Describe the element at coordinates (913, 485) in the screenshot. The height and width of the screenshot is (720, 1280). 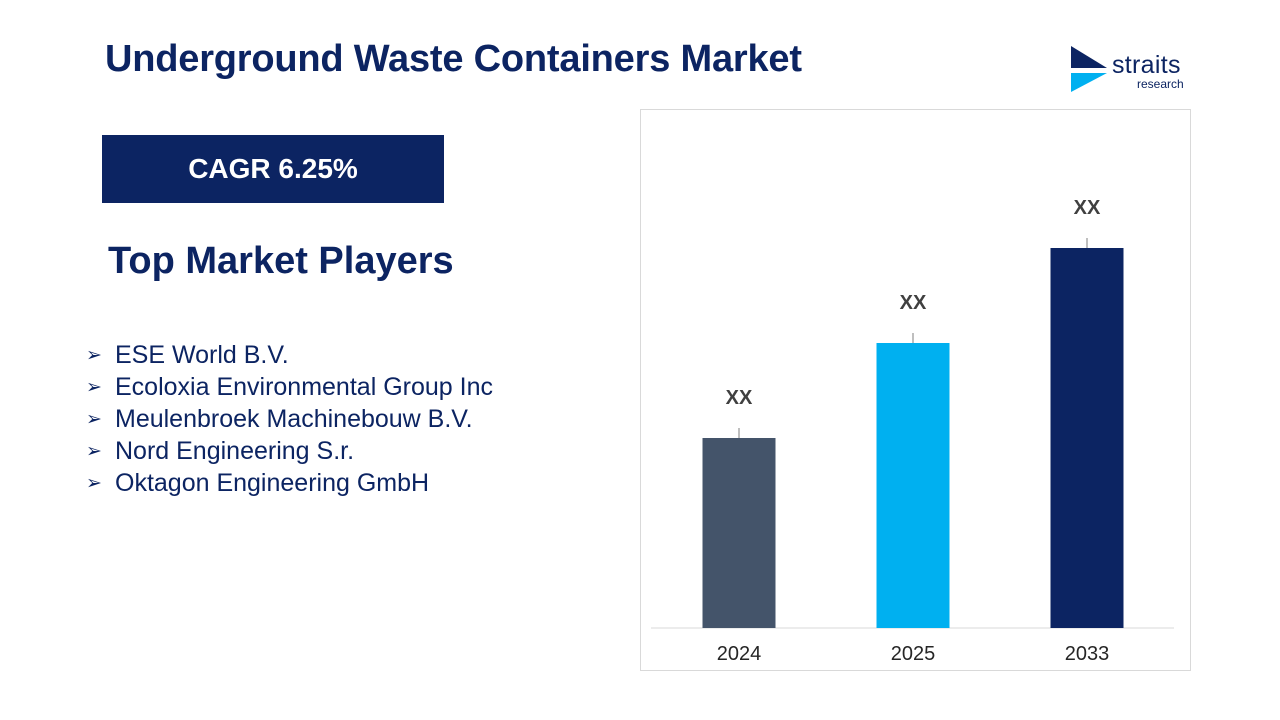
I see `bar-2025` at that location.